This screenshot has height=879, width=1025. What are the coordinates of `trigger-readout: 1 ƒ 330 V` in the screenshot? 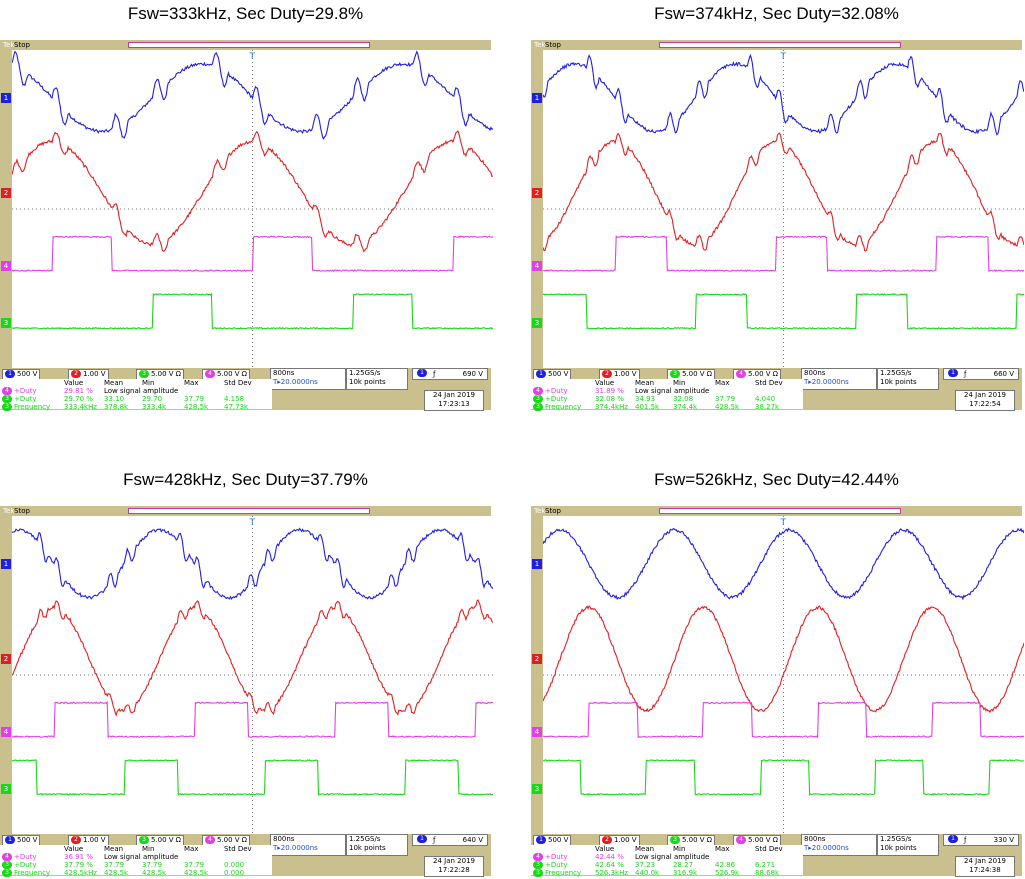 It's located at (981, 840).